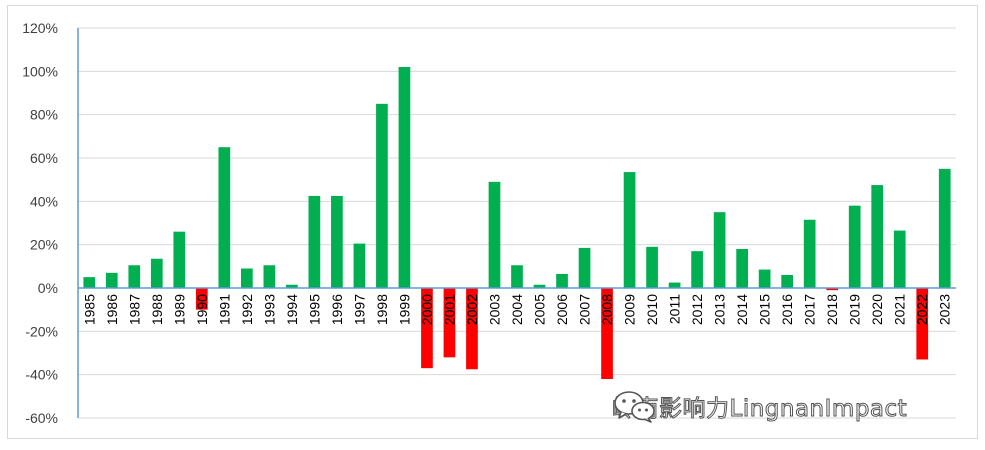  Describe the element at coordinates (41, 418) in the screenshot. I see `y-tick-label: -60%` at that location.